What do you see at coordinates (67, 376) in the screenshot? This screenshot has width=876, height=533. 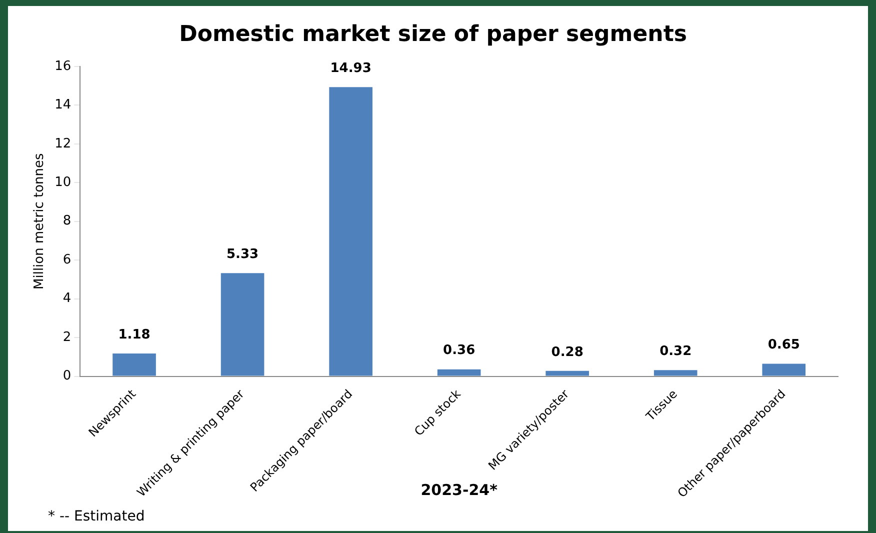 I see `y-tick-label: 0` at bounding box center [67, 376].